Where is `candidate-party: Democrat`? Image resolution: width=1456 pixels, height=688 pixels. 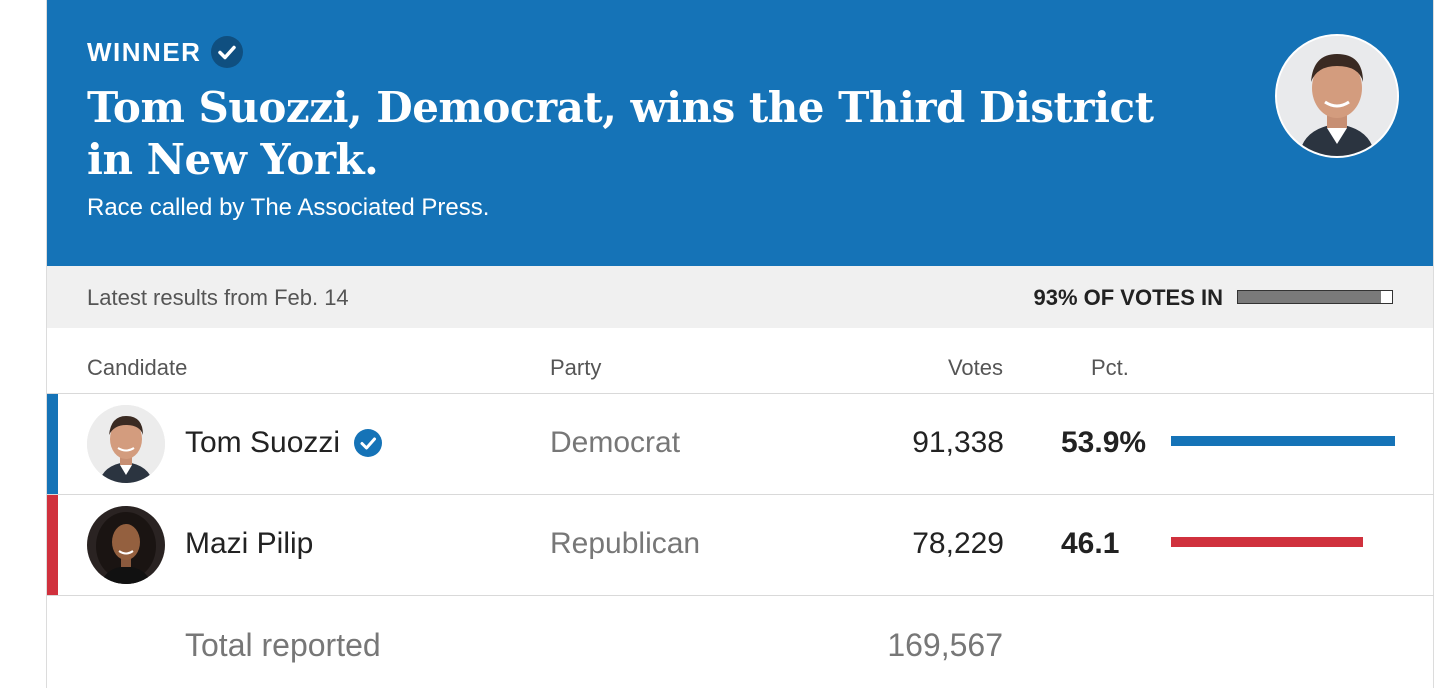
candidate-party: Democrat is located at coordinates (615, 442).